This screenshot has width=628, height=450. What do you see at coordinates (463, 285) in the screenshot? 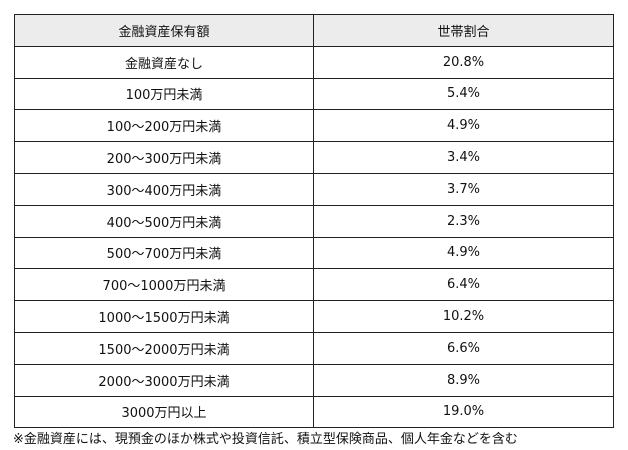
I see `household-share-cell: 6.4%` at bounding box center [463, 285].